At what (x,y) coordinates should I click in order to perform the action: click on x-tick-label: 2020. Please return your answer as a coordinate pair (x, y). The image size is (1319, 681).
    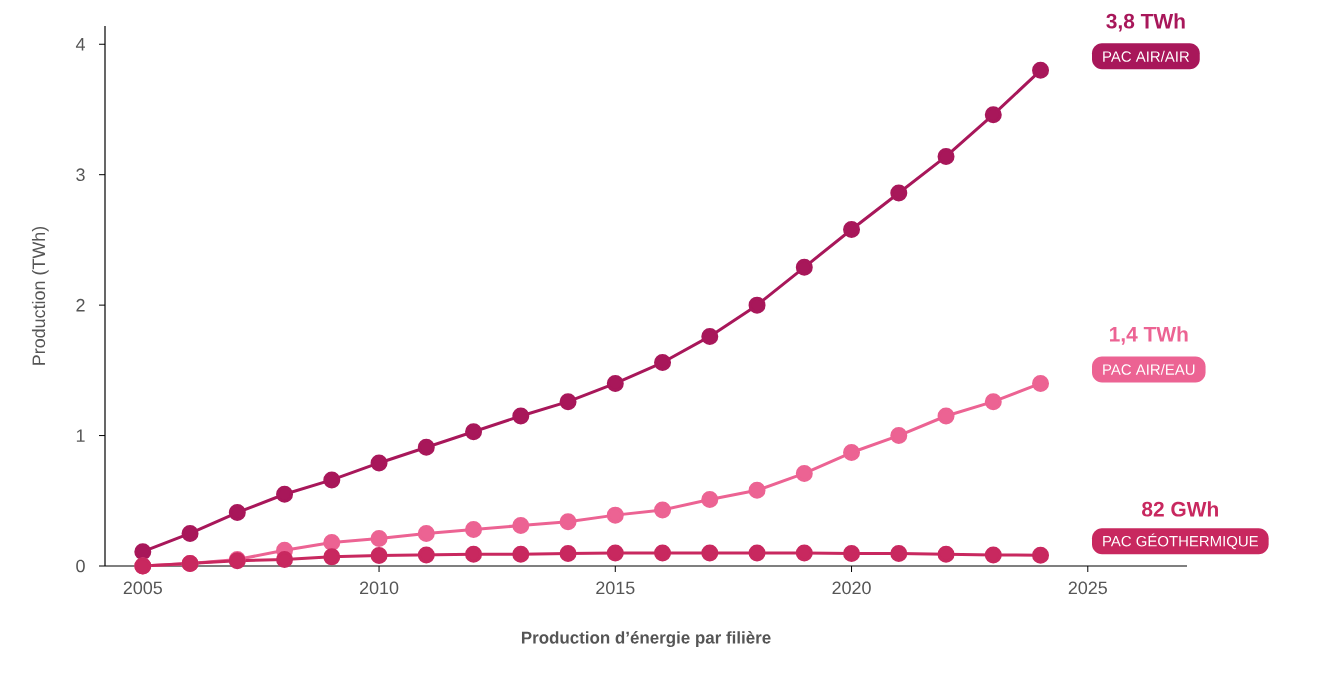
    Looking at the image, I should click on (851, 588).